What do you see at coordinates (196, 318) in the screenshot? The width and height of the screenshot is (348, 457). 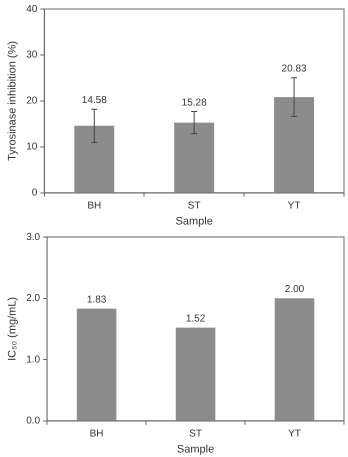 I see `data-label: 1.52` at bounding box center [196, 318].